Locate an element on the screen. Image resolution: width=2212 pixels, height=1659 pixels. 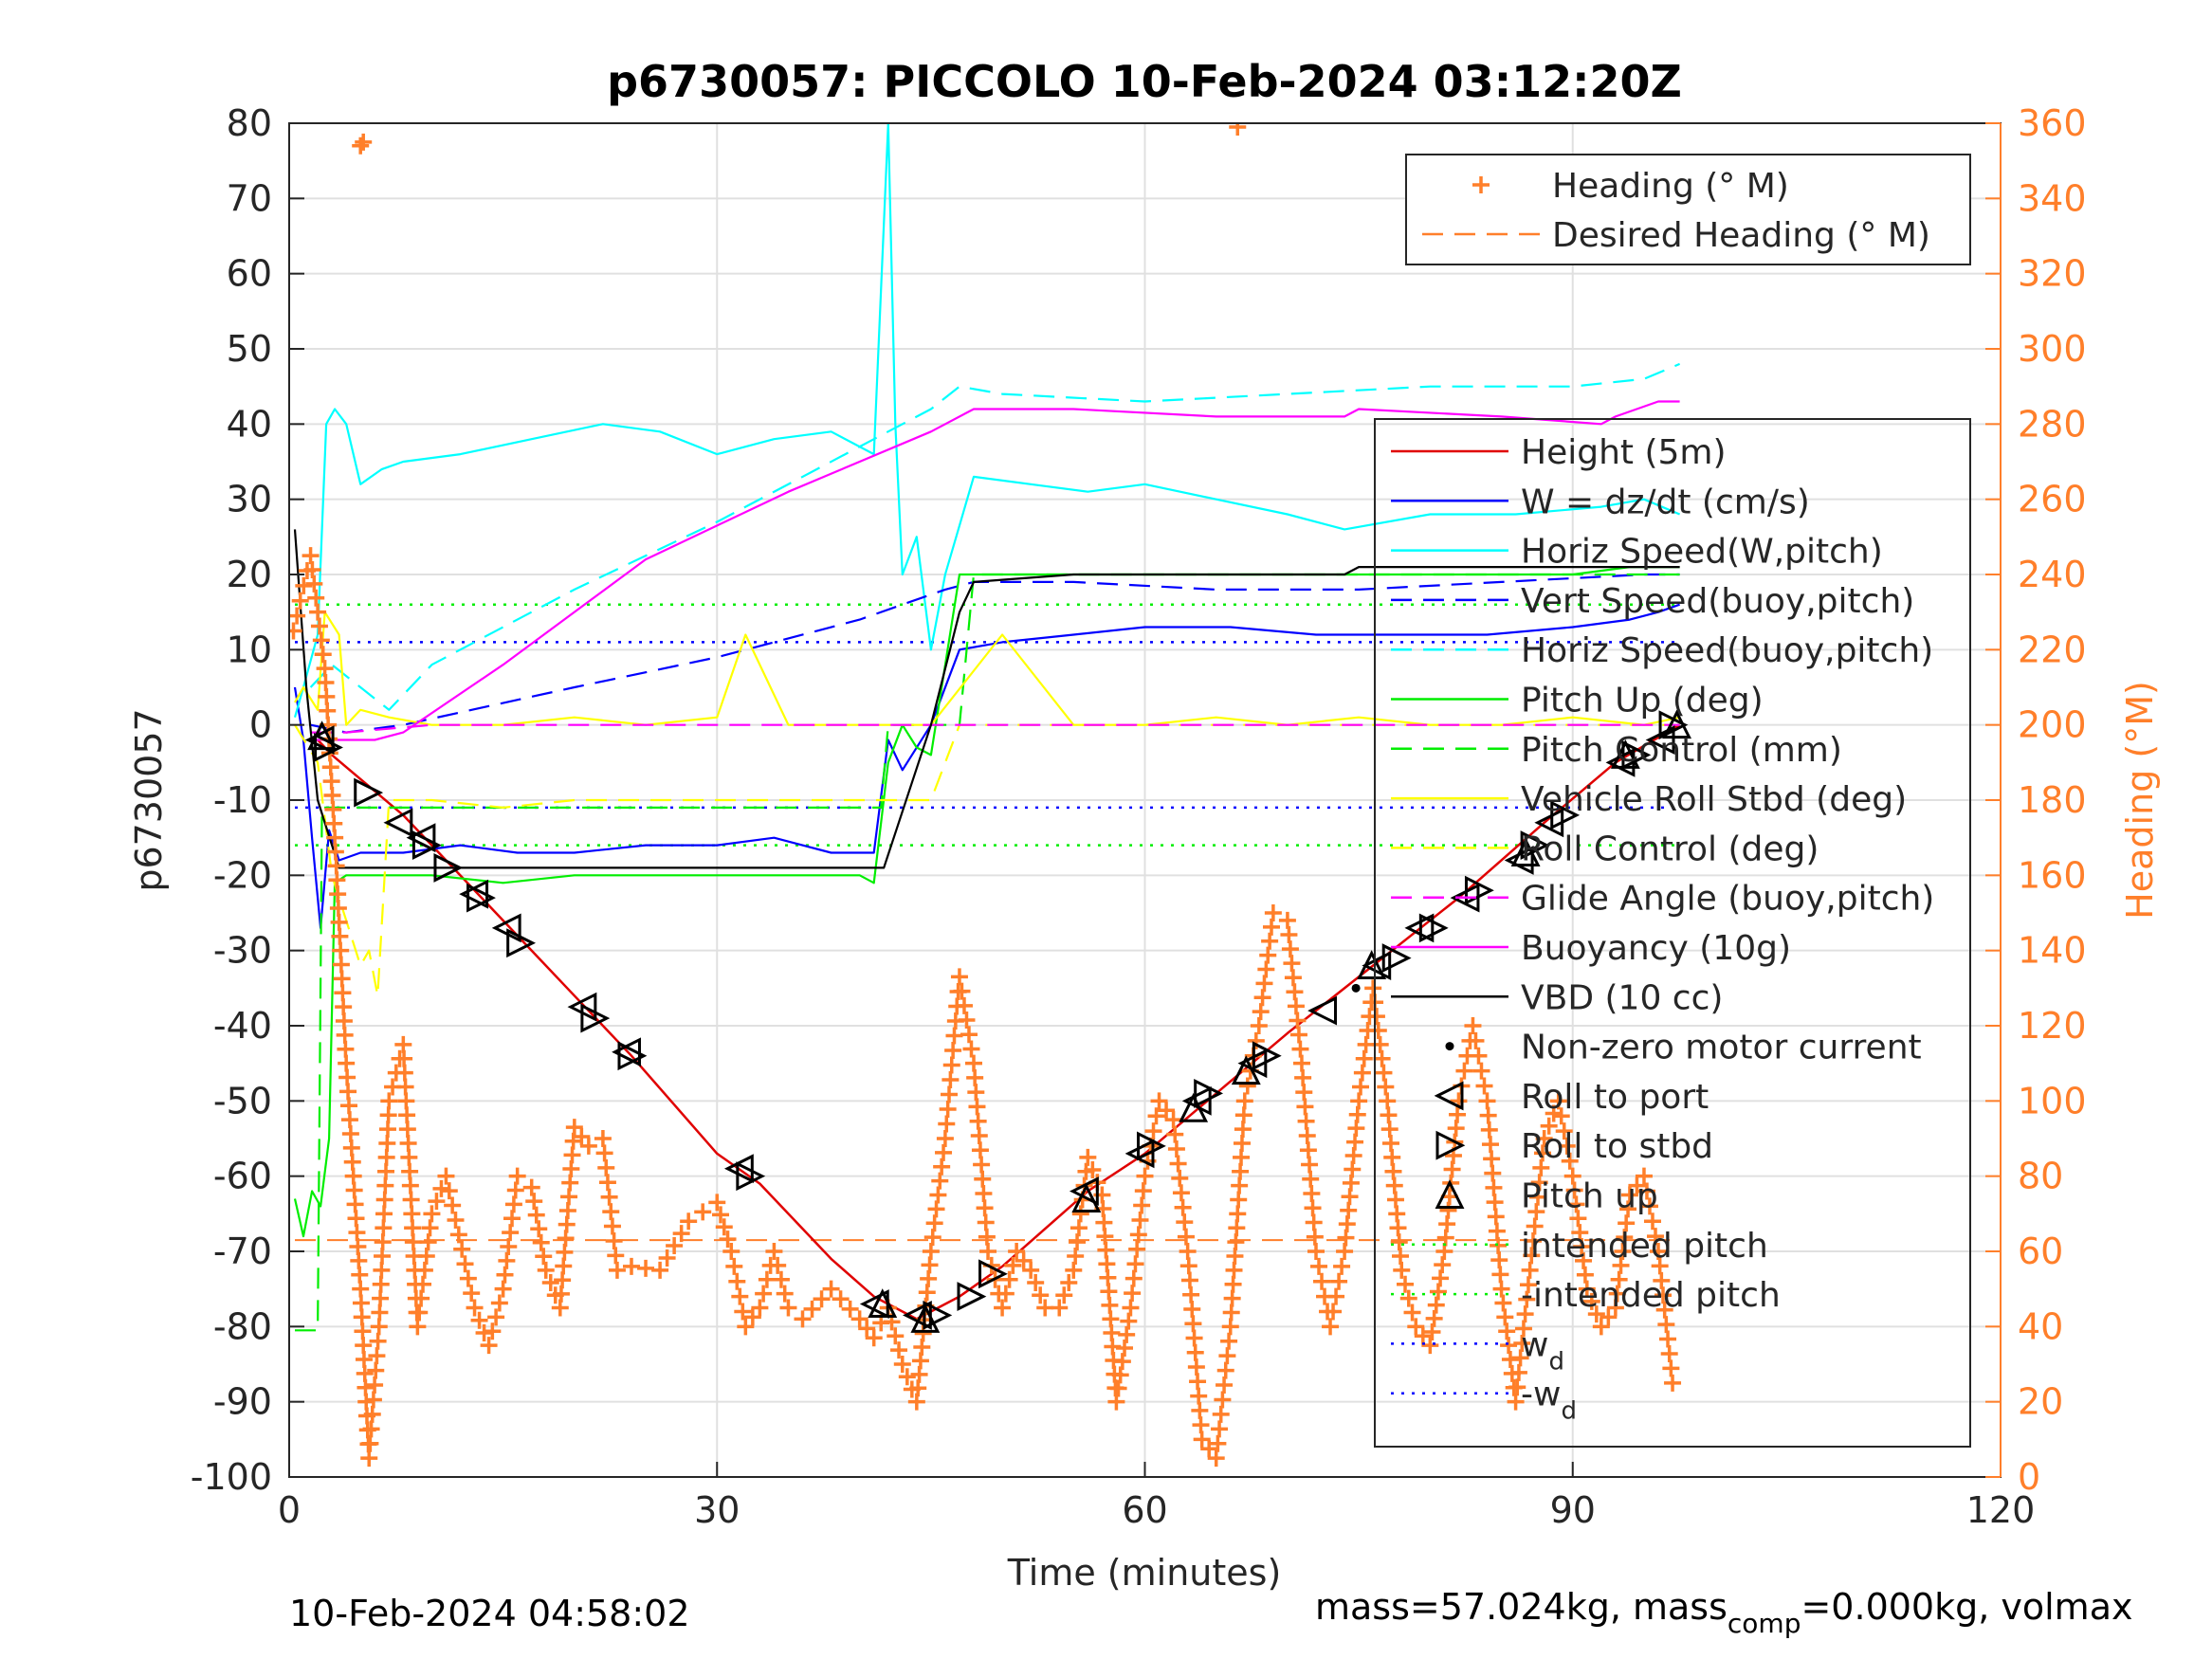
legend-label-subscript: d is located at coordinates (1569, 1411).